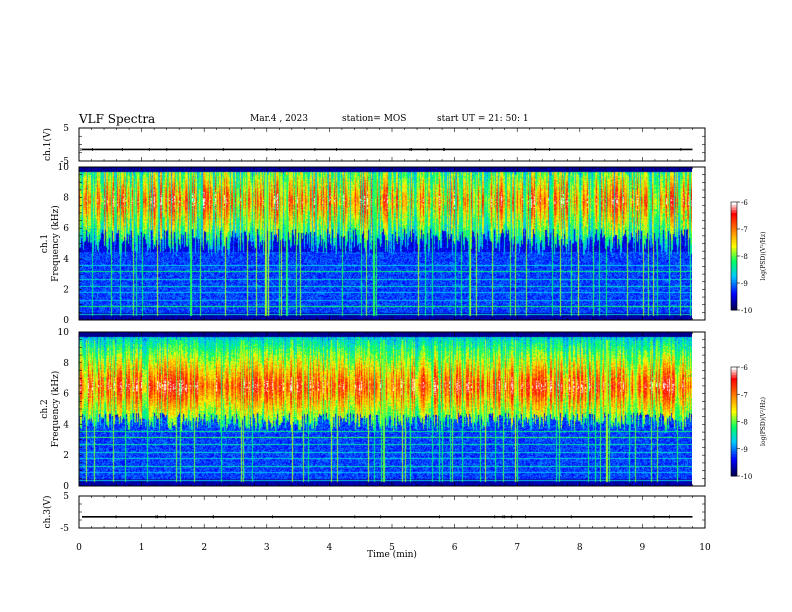 Image resolution: width=792 pixels, height=612 pixels. What do you see at coordinates (66, 487) in the screenshot?
I see `y-tick-label: 0` at bounding box center [66, 487].